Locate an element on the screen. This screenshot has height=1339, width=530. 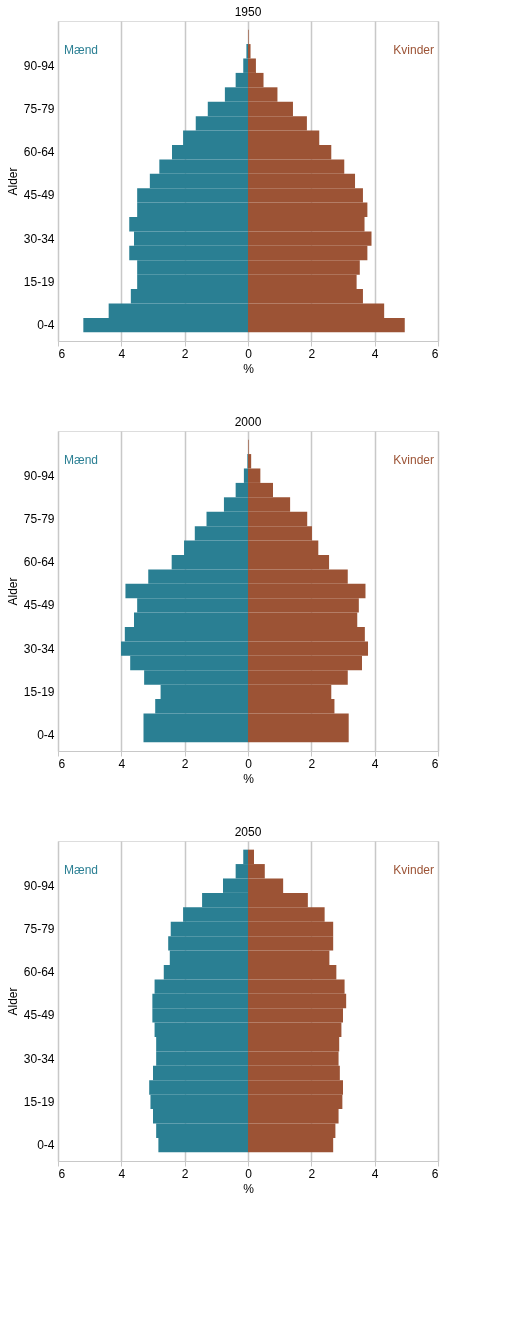
chart-title: 2050 is located at coordinates (248, 832).